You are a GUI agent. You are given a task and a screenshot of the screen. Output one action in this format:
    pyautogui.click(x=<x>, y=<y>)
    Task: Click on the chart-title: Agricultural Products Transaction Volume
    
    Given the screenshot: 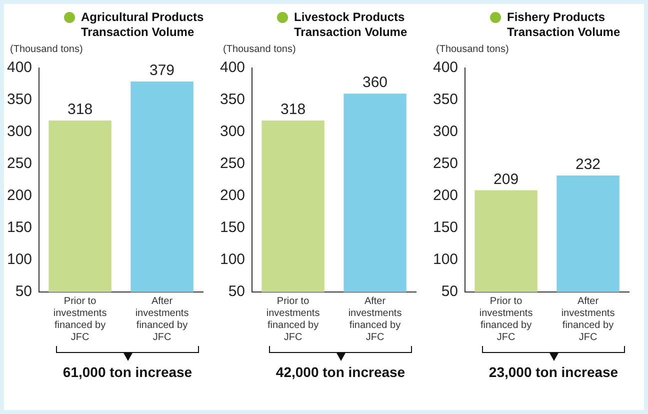 What is the action you would take?
    pyautogui.click(x=142, y=25)
    